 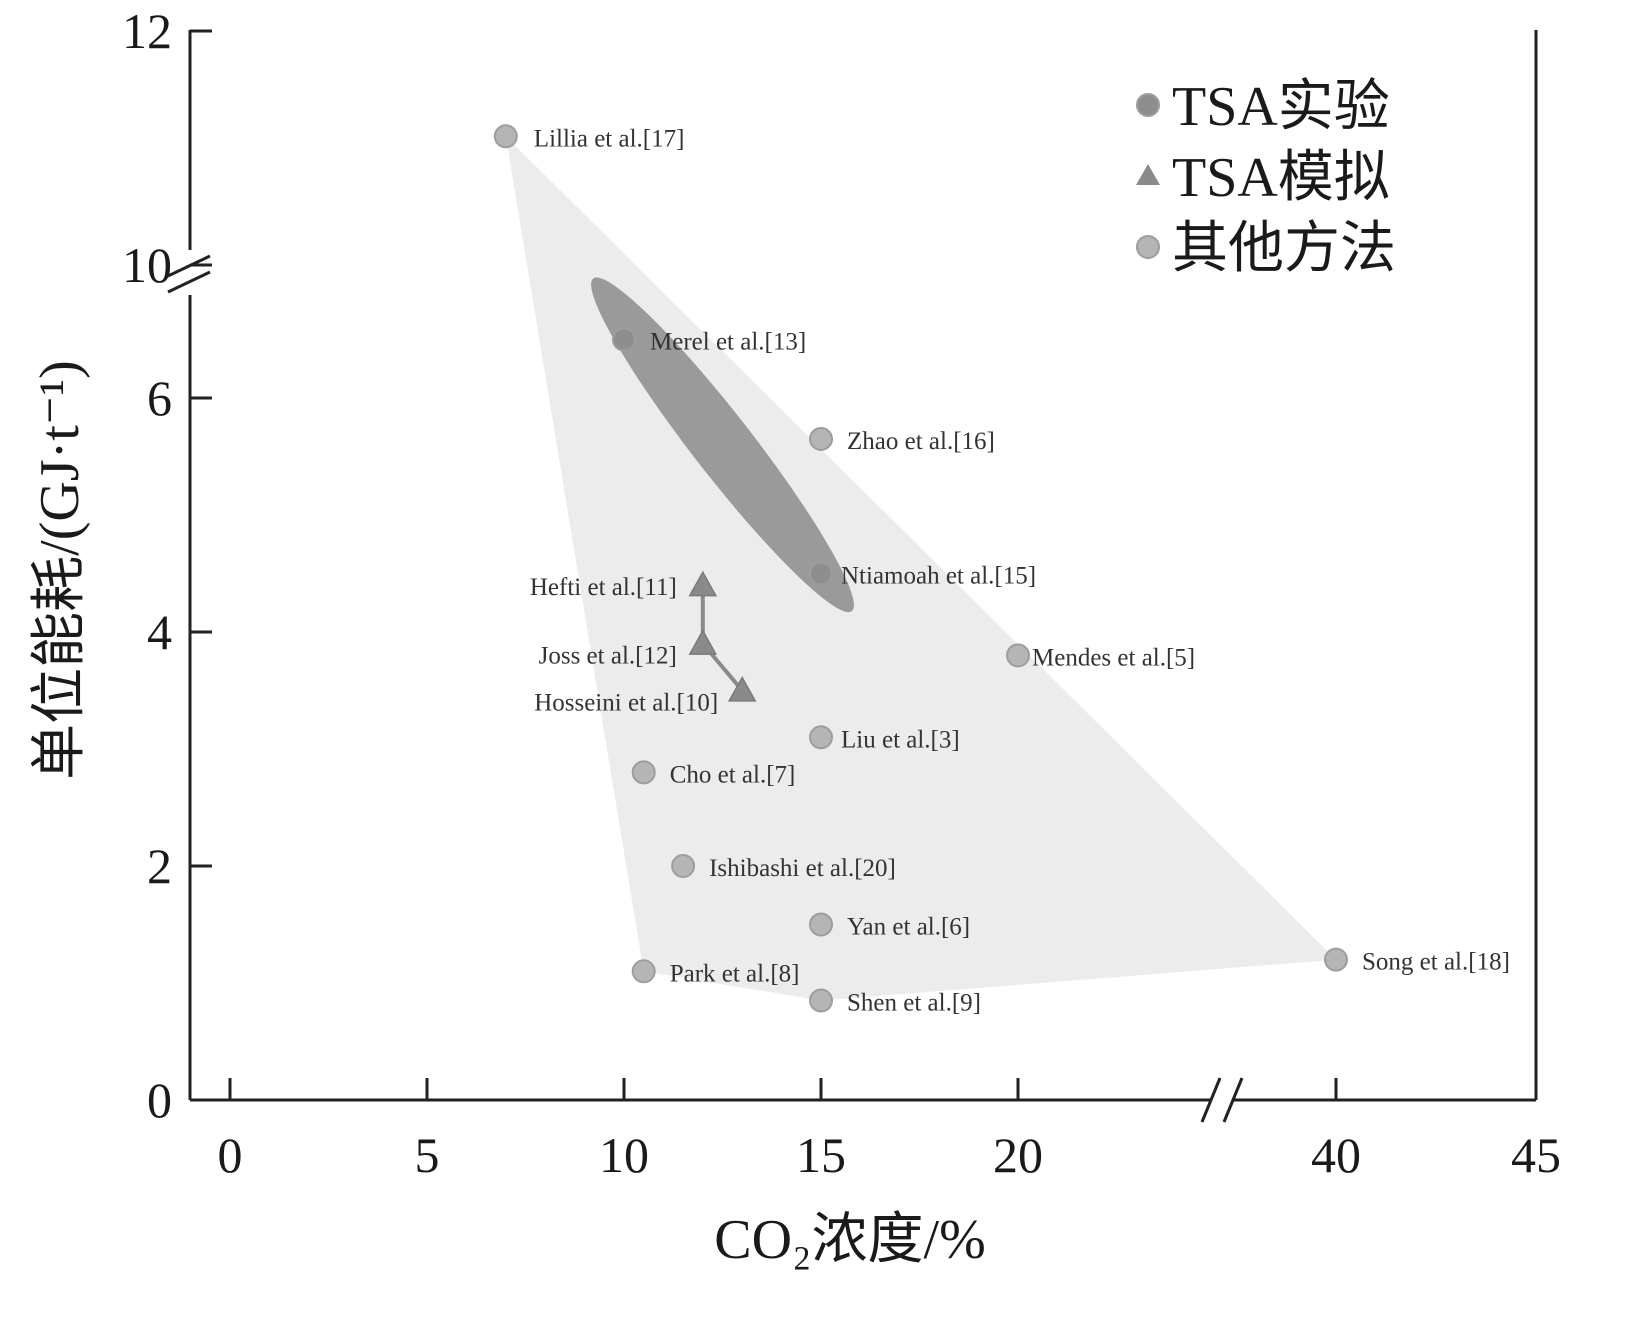 I want to click on y-tick-label: 12, so click(x=147, y=31).